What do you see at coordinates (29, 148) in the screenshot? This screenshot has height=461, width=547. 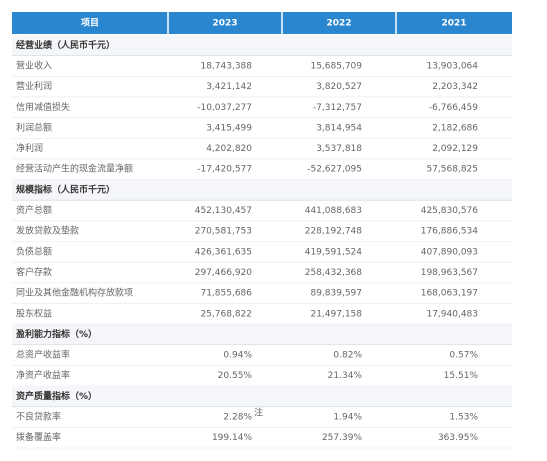 I see `row-label: 净利润` at bounding box center [29, 148].